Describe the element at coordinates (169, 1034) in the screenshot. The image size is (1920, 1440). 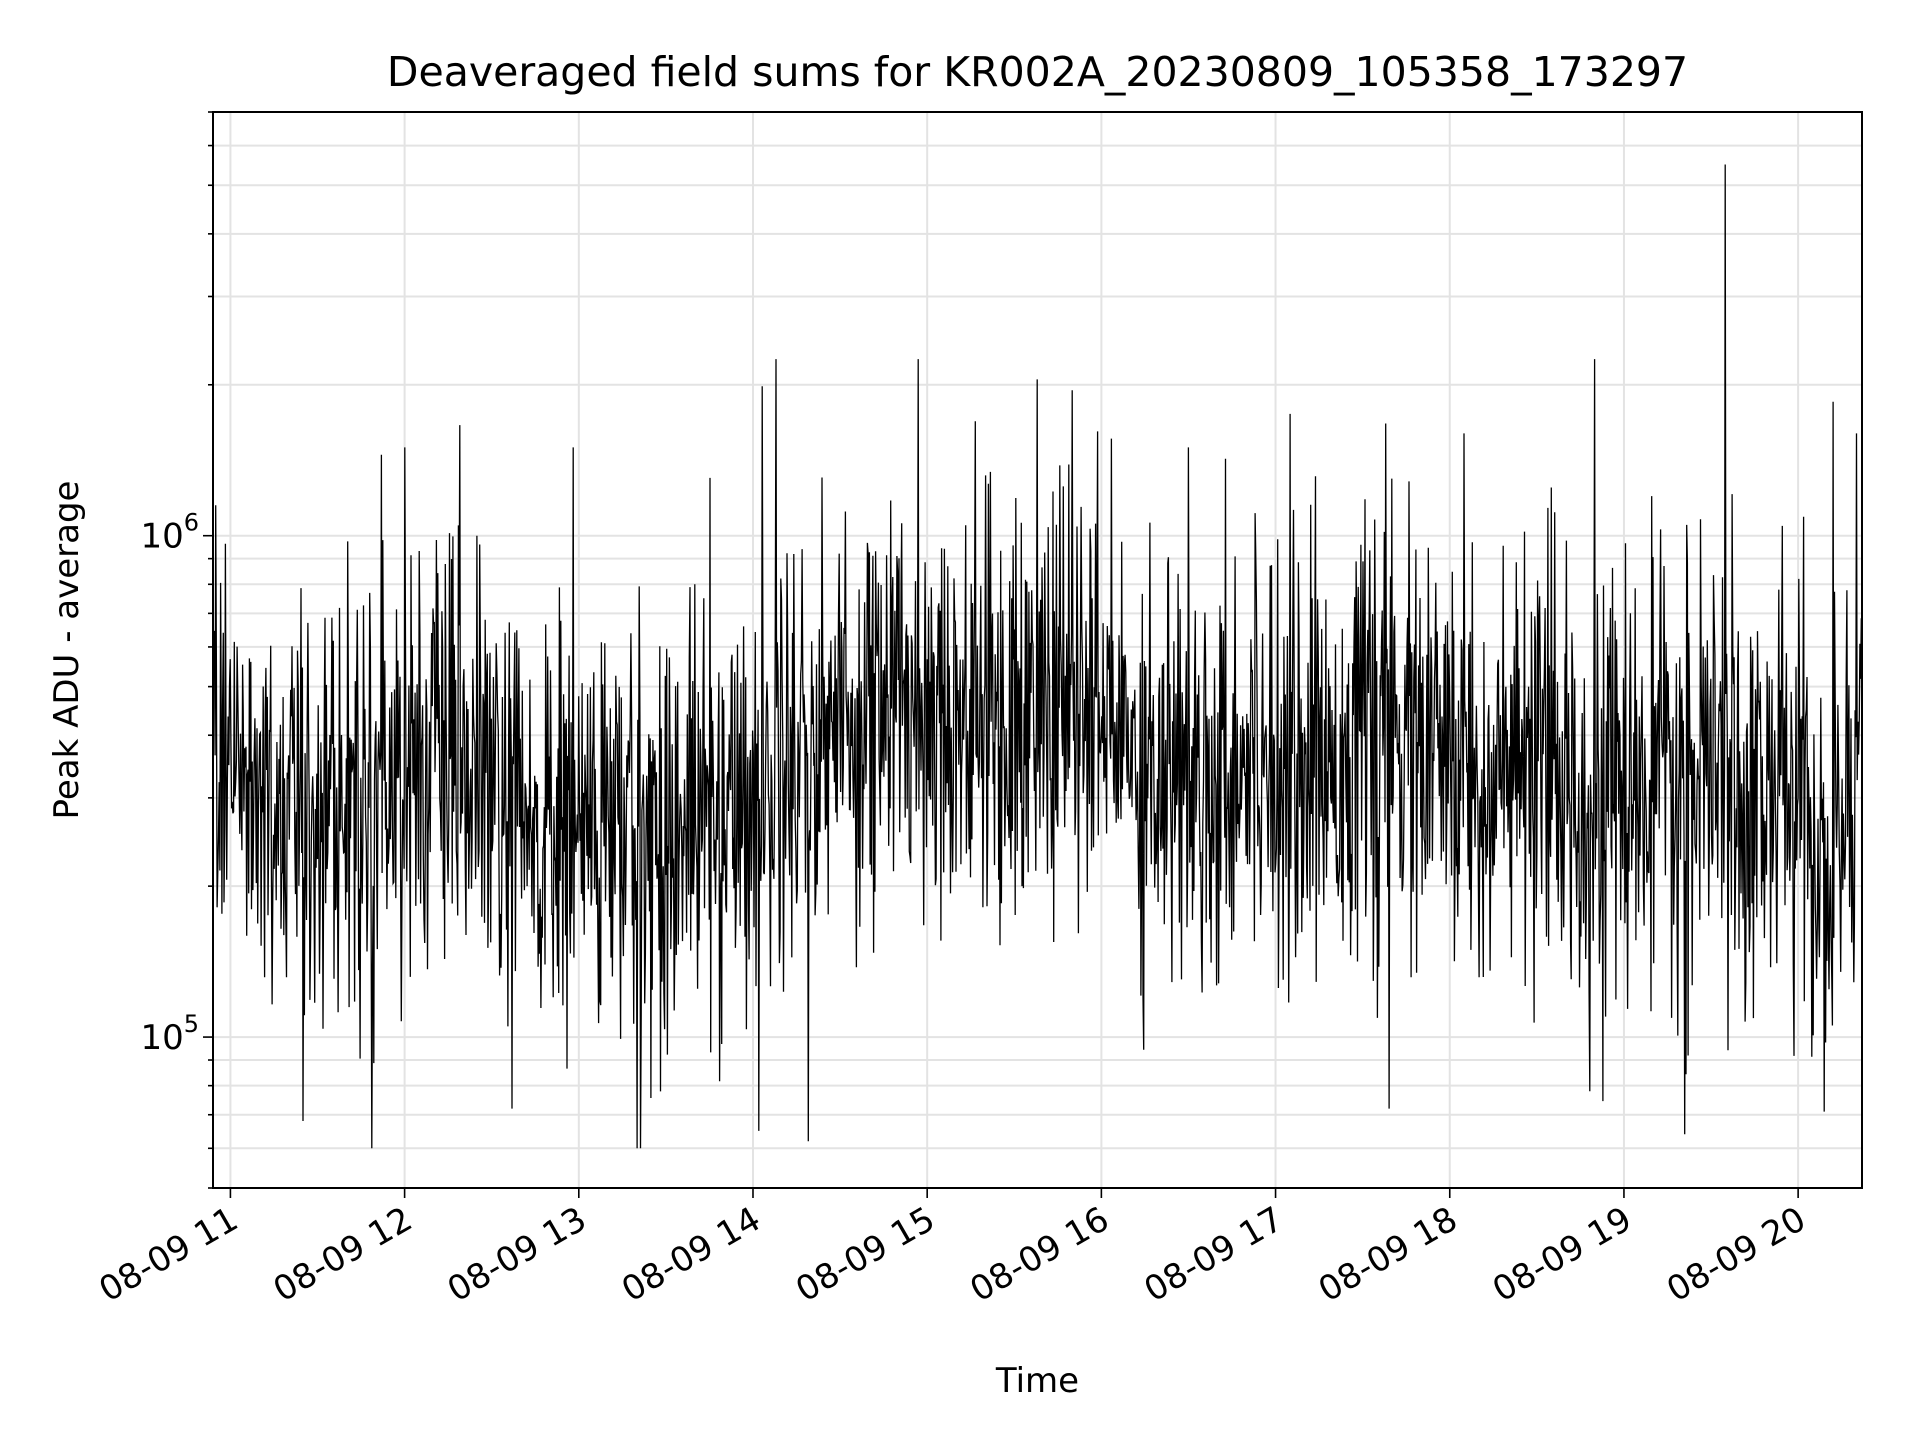
I see `y-tick-label: 10⁵` at that location.